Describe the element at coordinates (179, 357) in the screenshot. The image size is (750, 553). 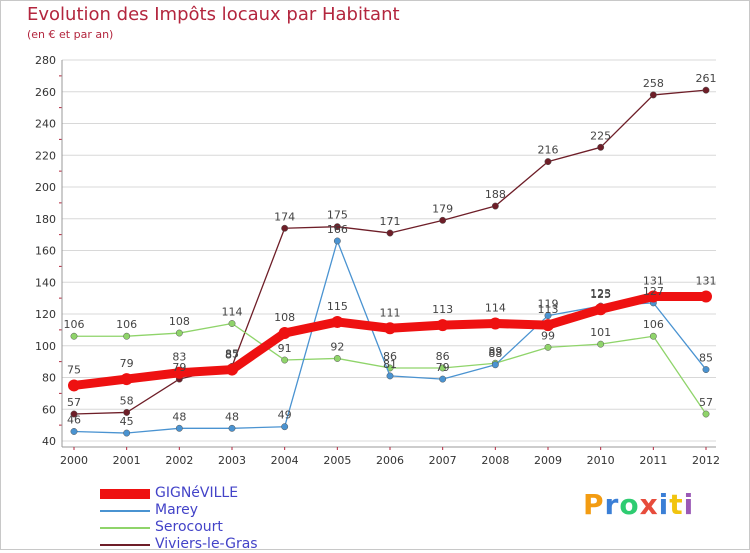
I see `data-label: 83` at that location.